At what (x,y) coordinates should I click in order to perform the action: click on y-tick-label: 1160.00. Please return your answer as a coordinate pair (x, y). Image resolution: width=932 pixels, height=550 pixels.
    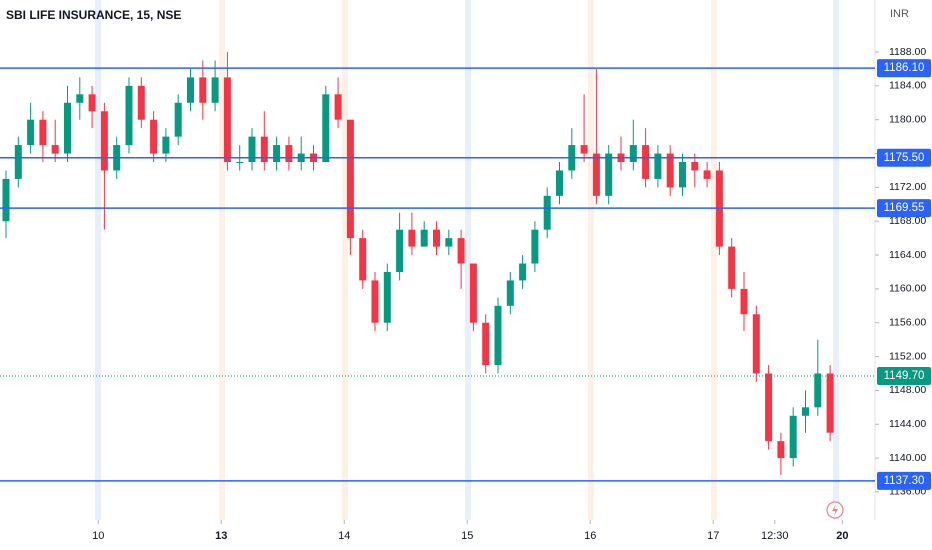
    Looking at the image, I should click on (907, 289).